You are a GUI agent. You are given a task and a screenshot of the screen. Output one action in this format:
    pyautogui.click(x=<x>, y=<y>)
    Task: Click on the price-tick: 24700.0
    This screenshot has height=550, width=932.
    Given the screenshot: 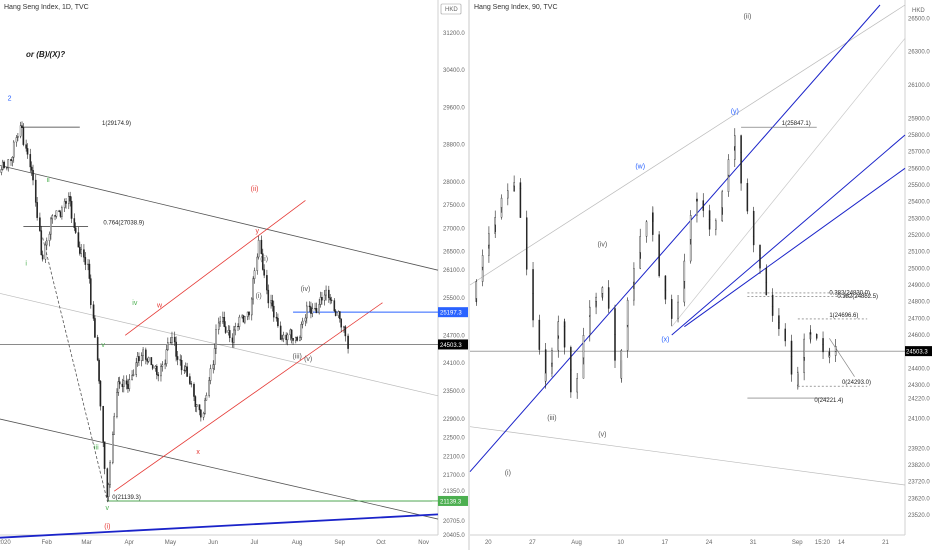 What is the action you would take?
    pyautogui.click(x=454, y=336)
    